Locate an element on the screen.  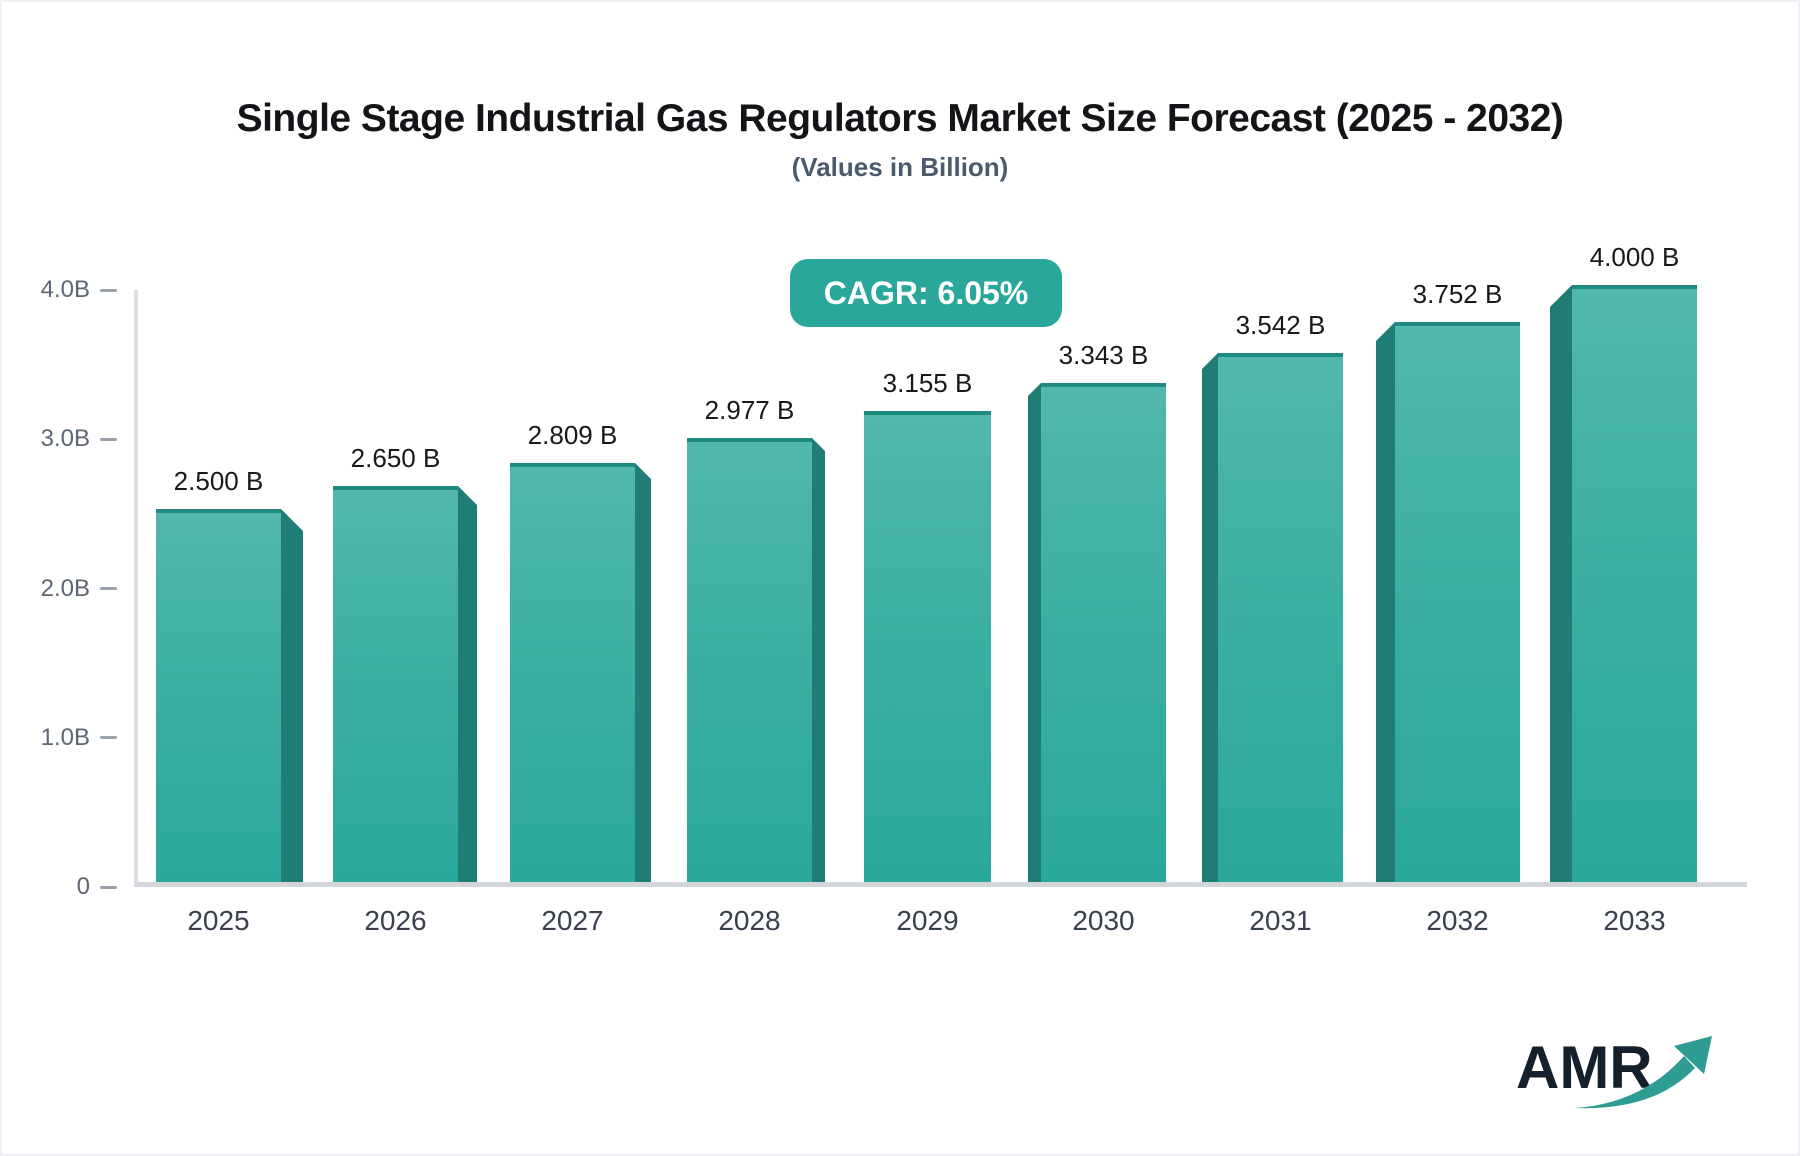
bar-2032 is located at coordinates (1457, 602).